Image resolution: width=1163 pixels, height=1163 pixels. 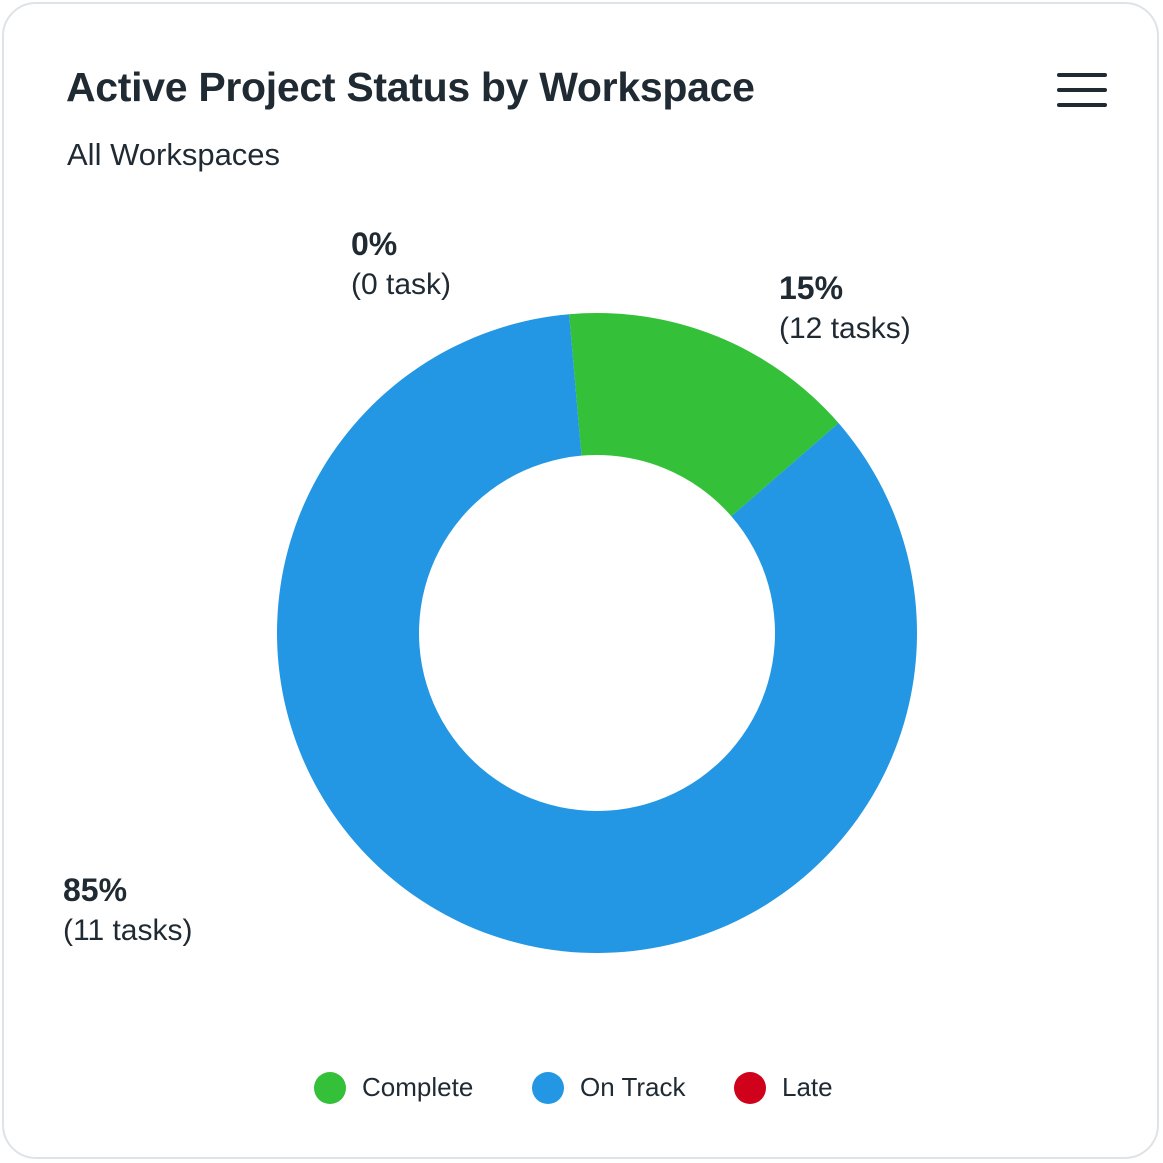 What do you see at coordinates (128, 930) in the screenshot?
I see `data-label-count: (11 tasks)` at bounding box center [128, 930].